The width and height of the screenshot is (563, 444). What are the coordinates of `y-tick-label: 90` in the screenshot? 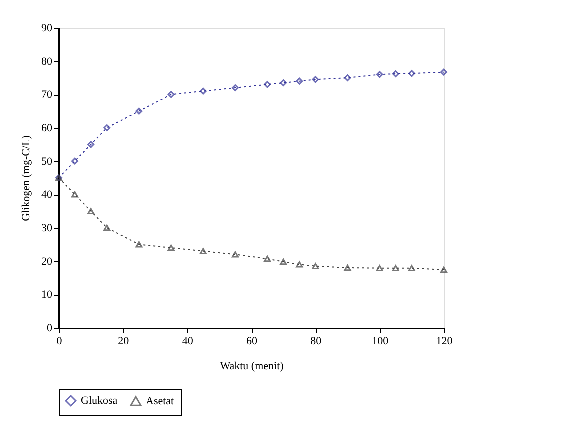 It's located at (47, 28).